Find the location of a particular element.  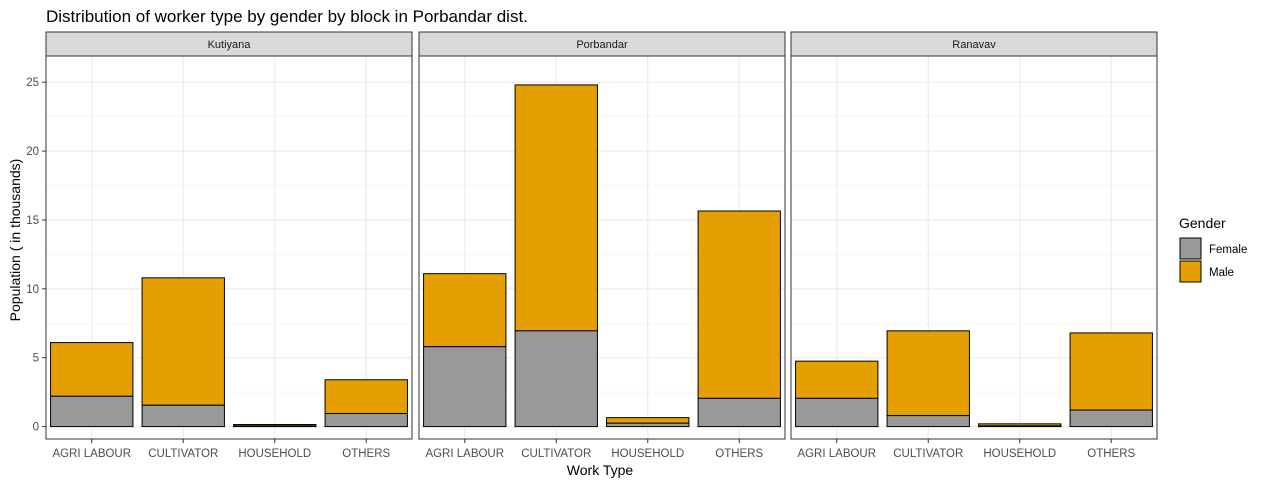

facet-label: Kutiyana is located at coordinates (230, 45).